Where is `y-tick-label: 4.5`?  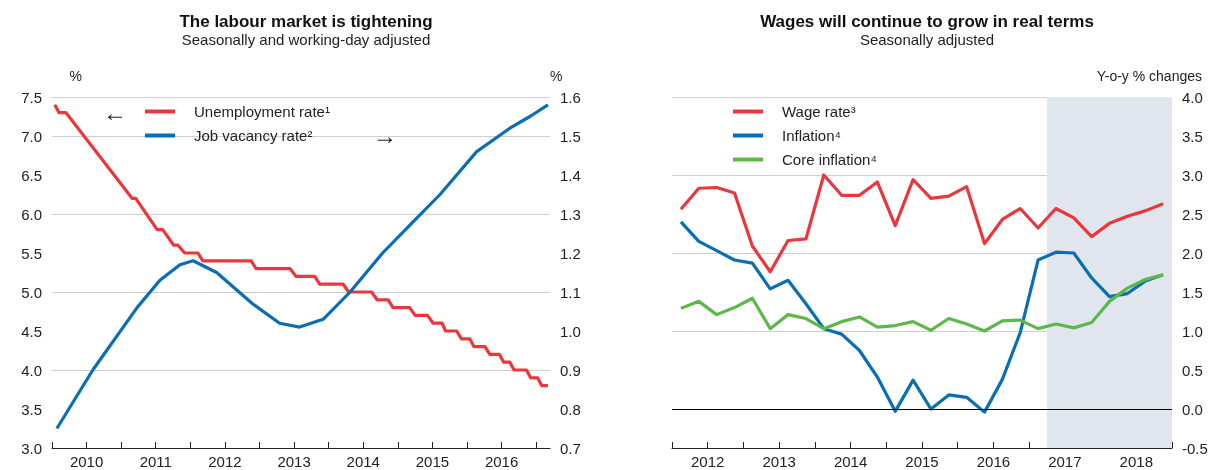 y-tick-label: 4.5 is located at coordinates (31, 331).